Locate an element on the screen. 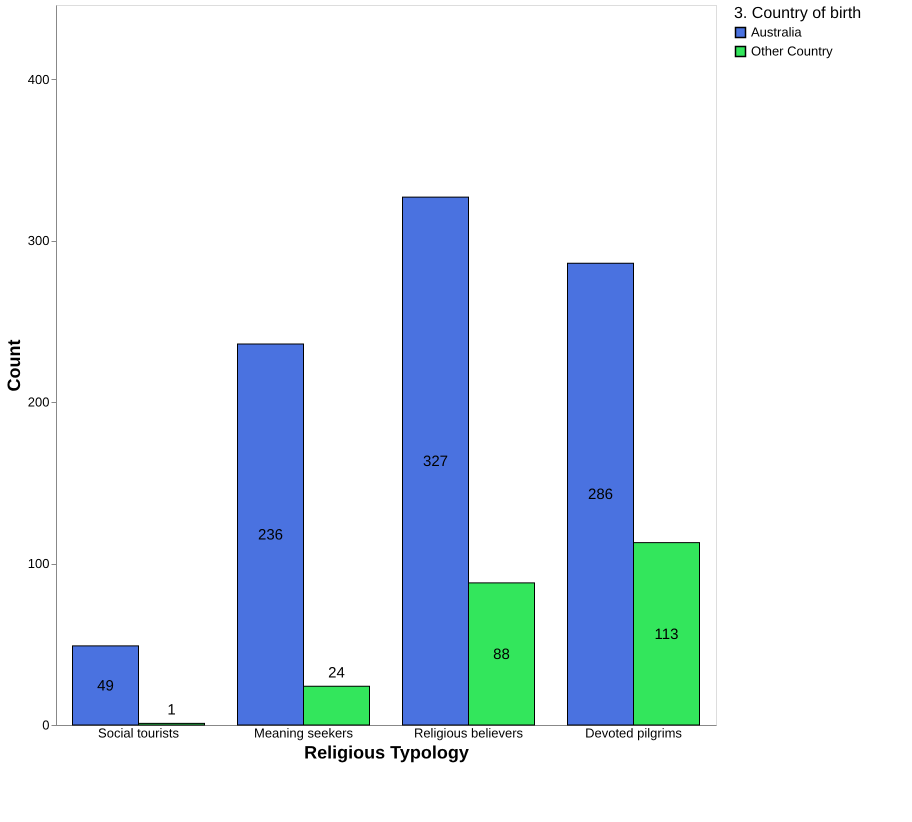 The image size is (912, 822). x-tick-label: Religious believers is located at coordinates (469, 733).